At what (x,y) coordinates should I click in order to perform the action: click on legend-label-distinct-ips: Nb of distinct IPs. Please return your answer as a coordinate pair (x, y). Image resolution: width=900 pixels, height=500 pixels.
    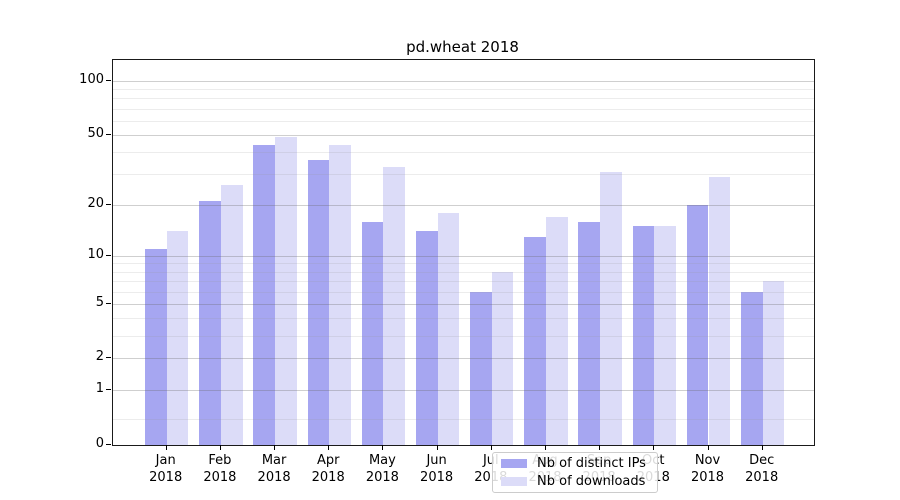
    Looking at the image, I should click on (591, 463).